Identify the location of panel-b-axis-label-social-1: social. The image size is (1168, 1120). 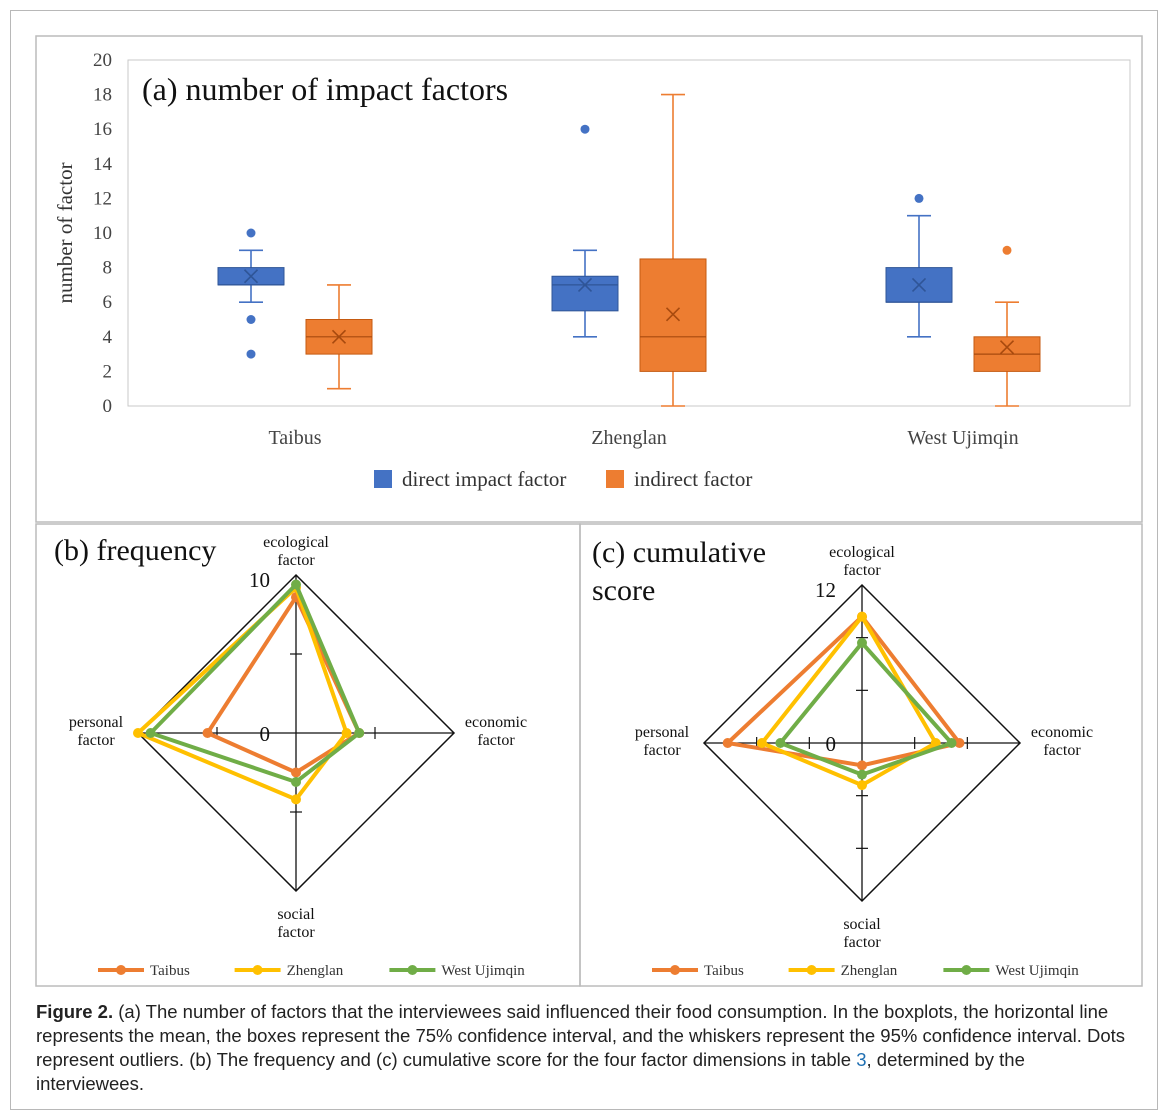
(296, 914).